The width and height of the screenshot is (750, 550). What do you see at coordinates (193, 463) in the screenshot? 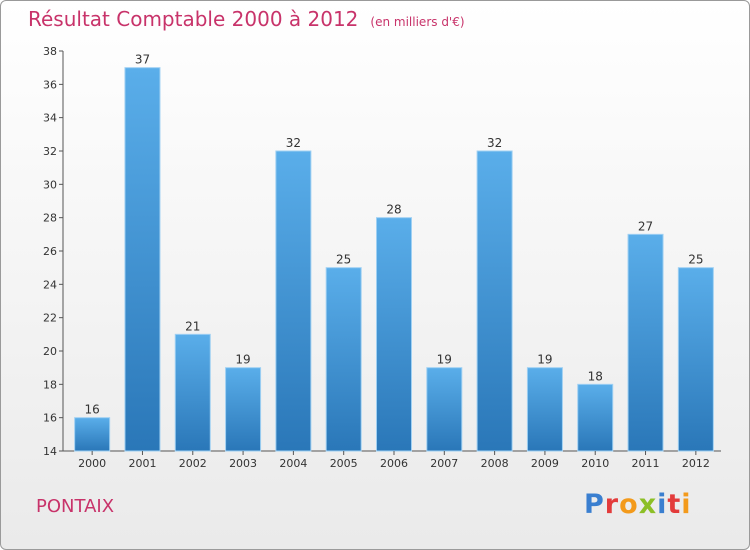
I see `x-tick-label: 2002` at bounding box center [193, 463].